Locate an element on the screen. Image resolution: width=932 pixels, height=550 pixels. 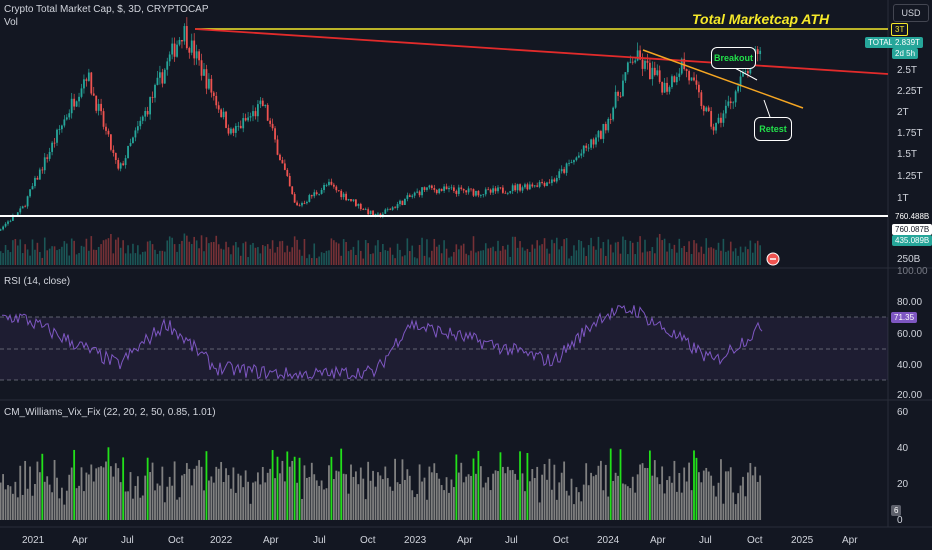
descending-trend-line is located at coordinates (723, 79).